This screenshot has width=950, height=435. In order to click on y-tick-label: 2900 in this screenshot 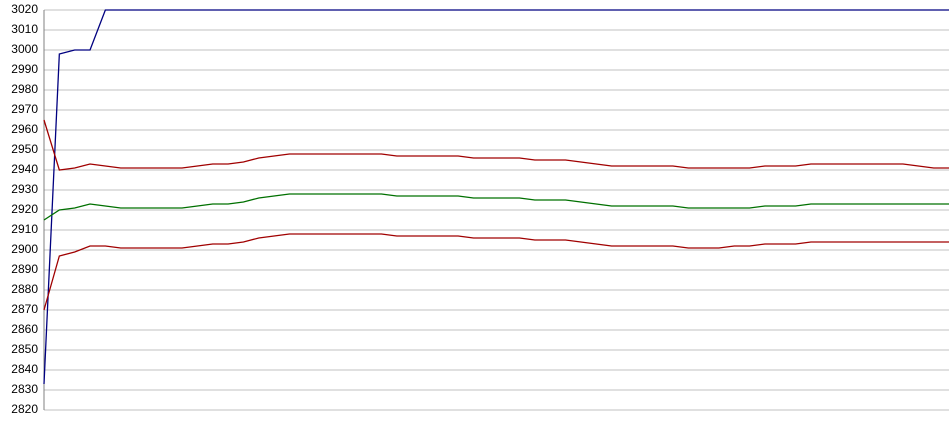, I will do `click(24, 249)`.